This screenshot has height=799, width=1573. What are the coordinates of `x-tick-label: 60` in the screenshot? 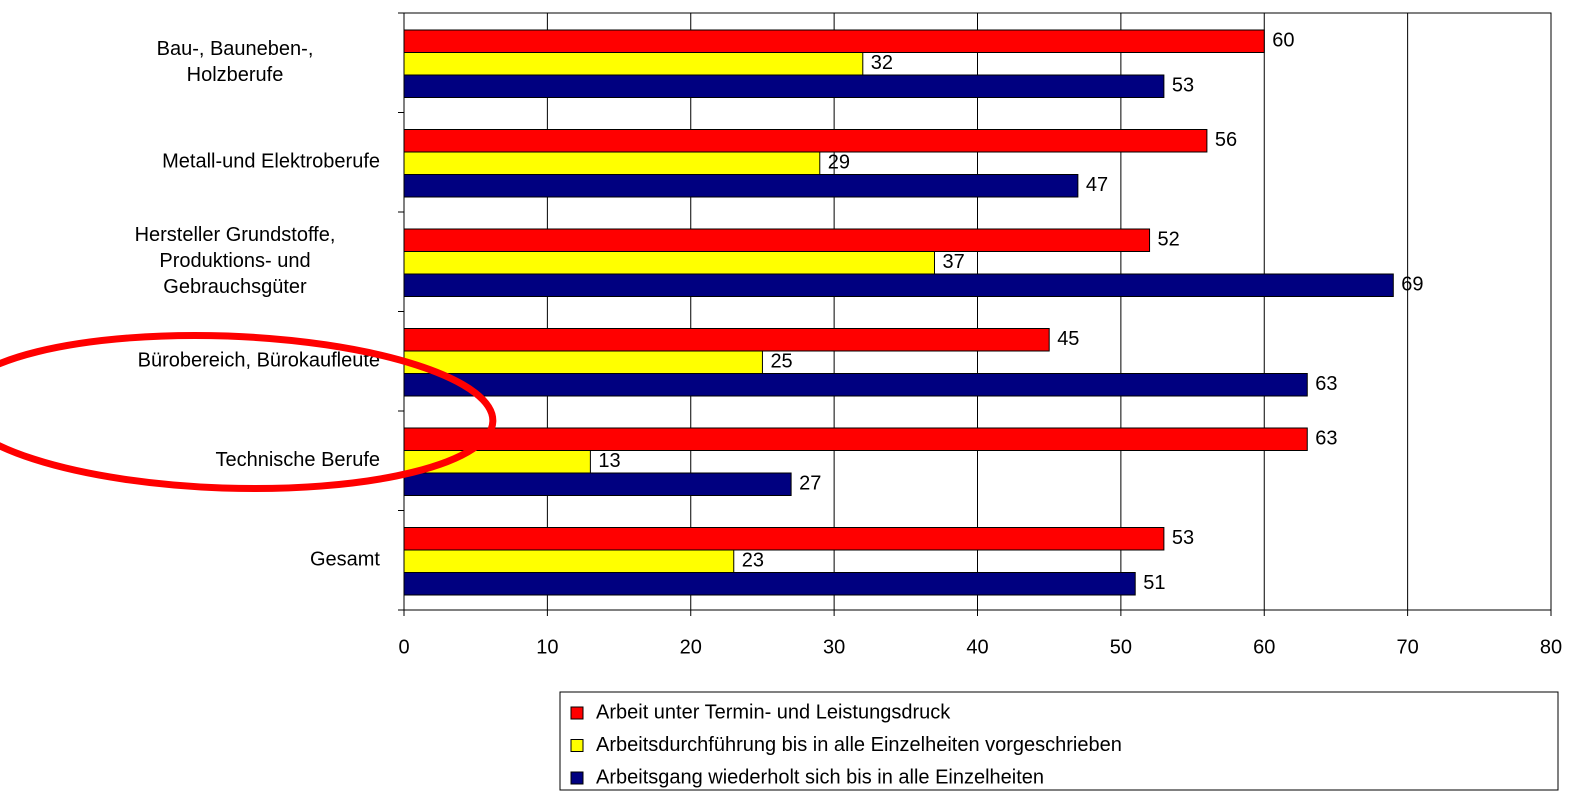 It's located at (1264, 647).